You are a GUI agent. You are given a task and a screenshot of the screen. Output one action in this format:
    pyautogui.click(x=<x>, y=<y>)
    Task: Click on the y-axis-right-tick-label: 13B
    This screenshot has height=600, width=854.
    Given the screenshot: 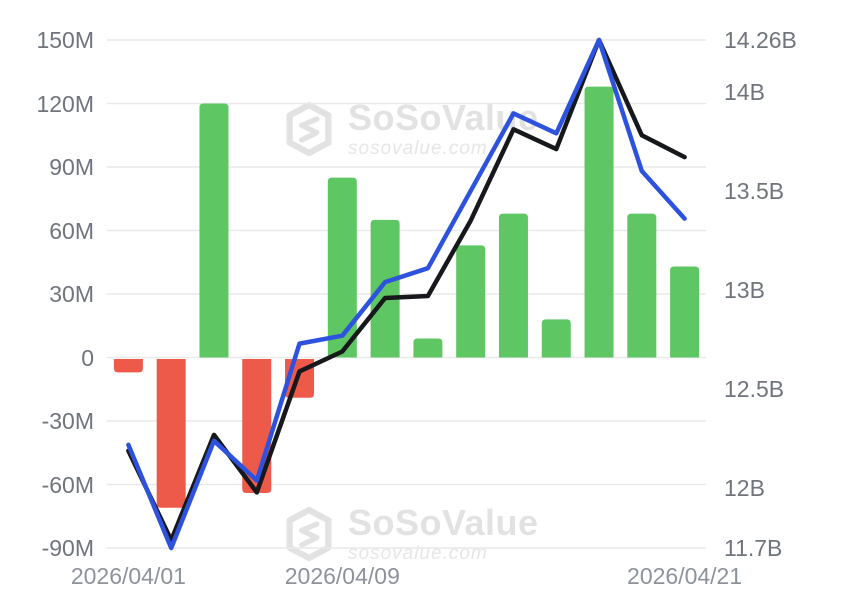 What is the action you would take?
    pyautogui.click(x=744, y=290)
    